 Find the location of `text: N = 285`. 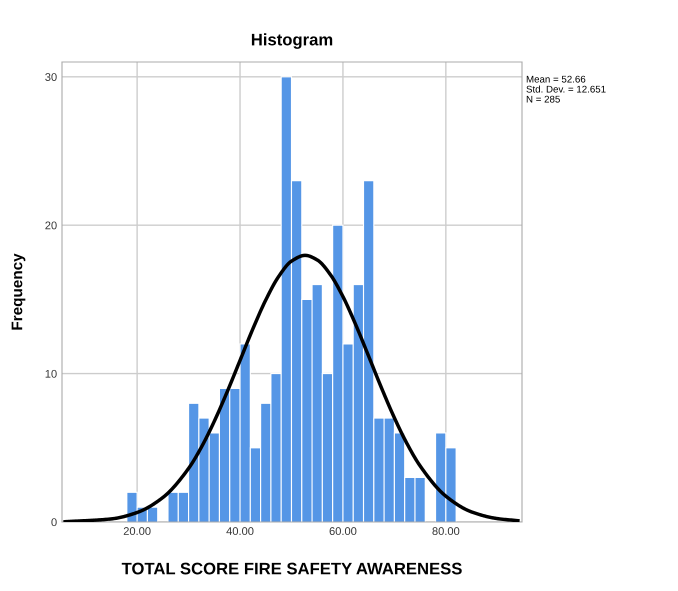

text: N = 285 is located at coordinates (543, 99).